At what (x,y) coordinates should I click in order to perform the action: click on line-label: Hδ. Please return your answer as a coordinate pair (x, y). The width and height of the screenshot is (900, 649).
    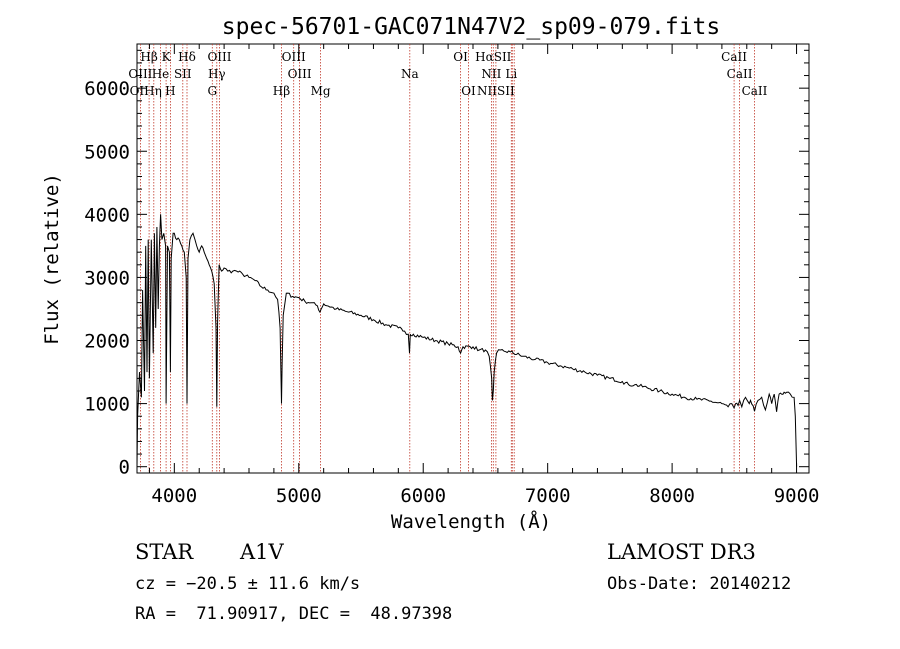
    Looking at the image, I should click on (187, 57).